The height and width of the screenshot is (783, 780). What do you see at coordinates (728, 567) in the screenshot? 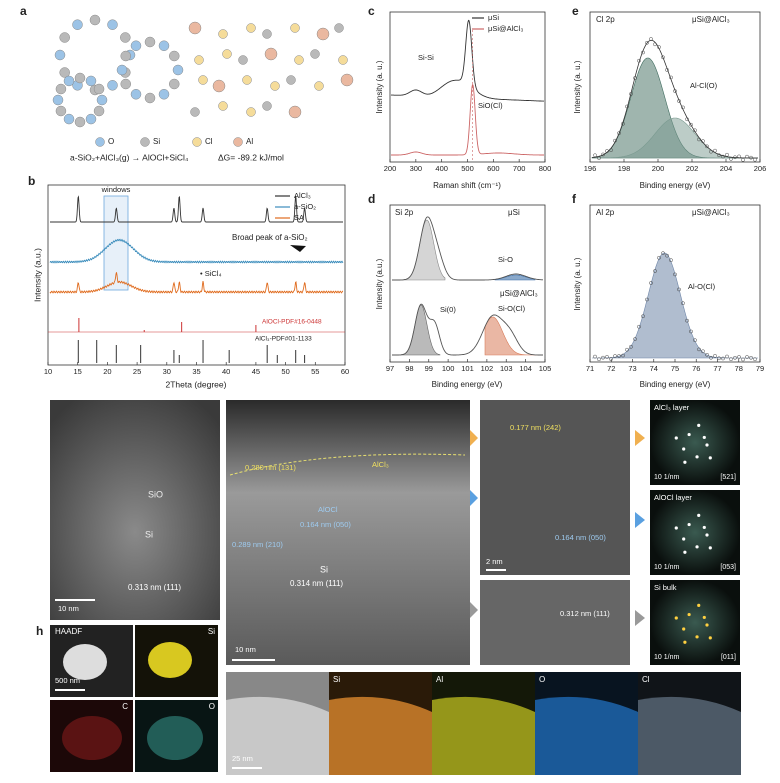
I see `label: [053]` at bounding box center [728, 567].